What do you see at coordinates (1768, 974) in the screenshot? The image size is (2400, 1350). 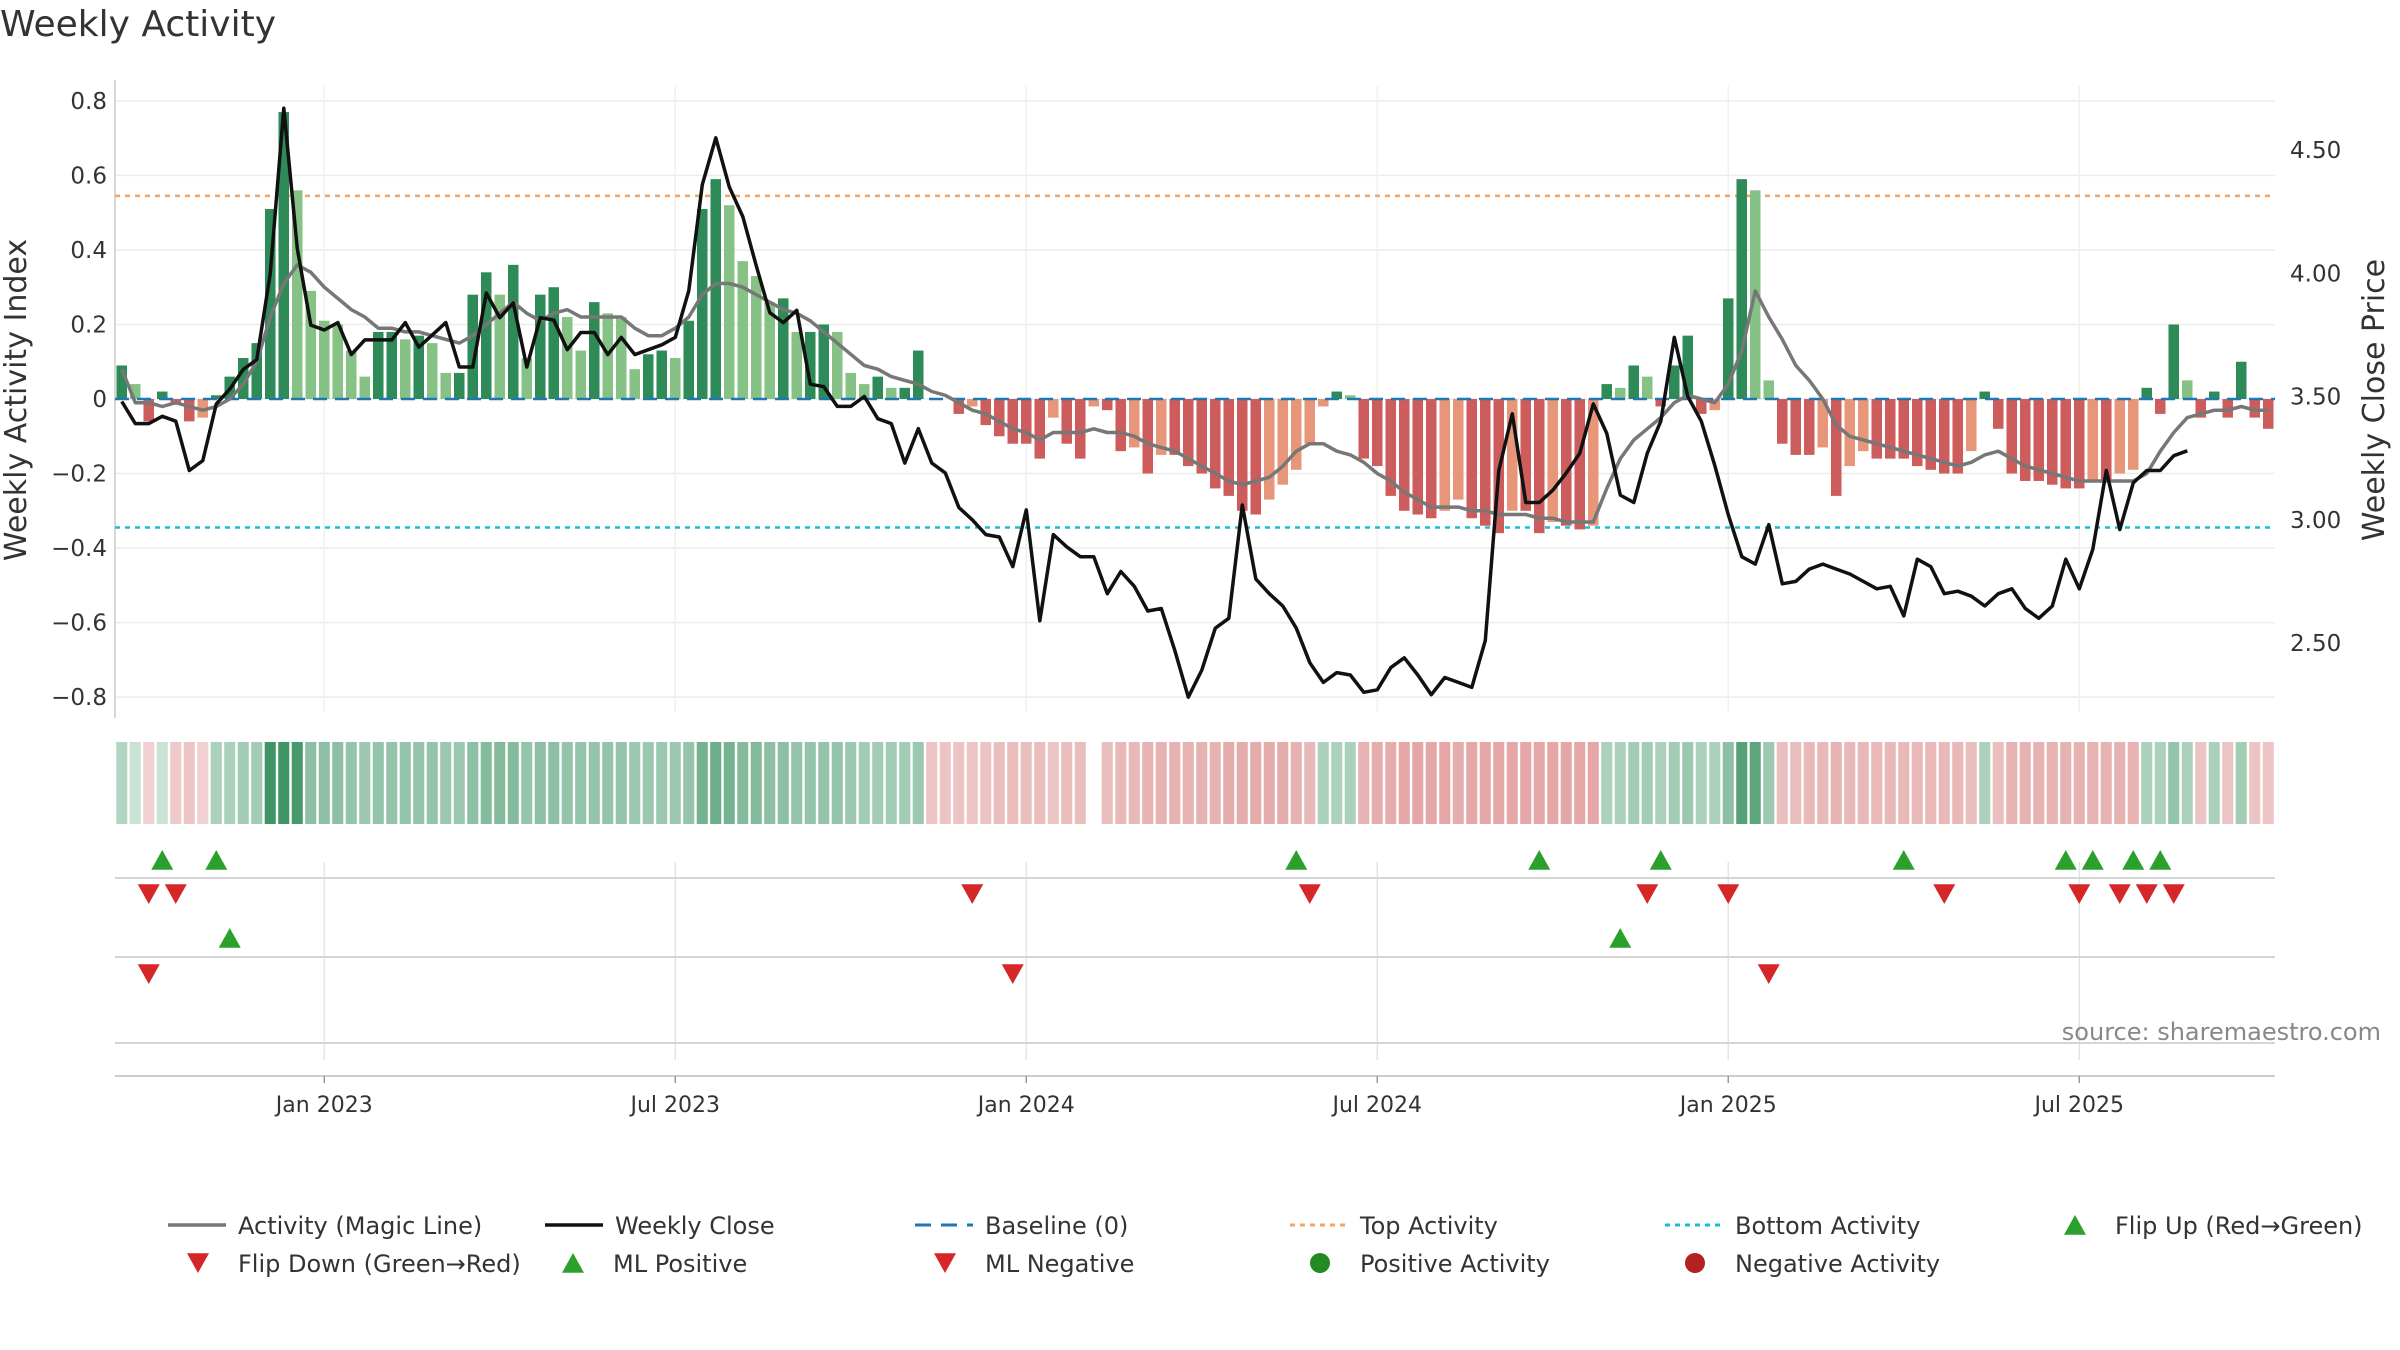 I see `ml-negative-marker` at bounding box center [1768, 974].